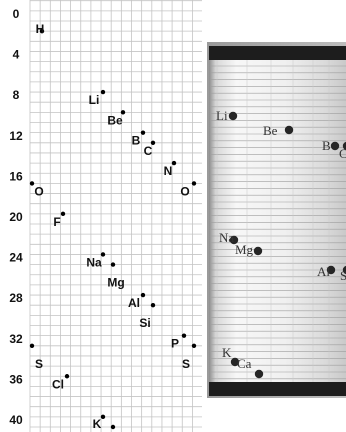 The width and height of the screenshot is (346, 432). What do you see at coordinates (16, 95) in the screenshot?
I see `y-tick-label: 8` at bounding box center [16, 95].